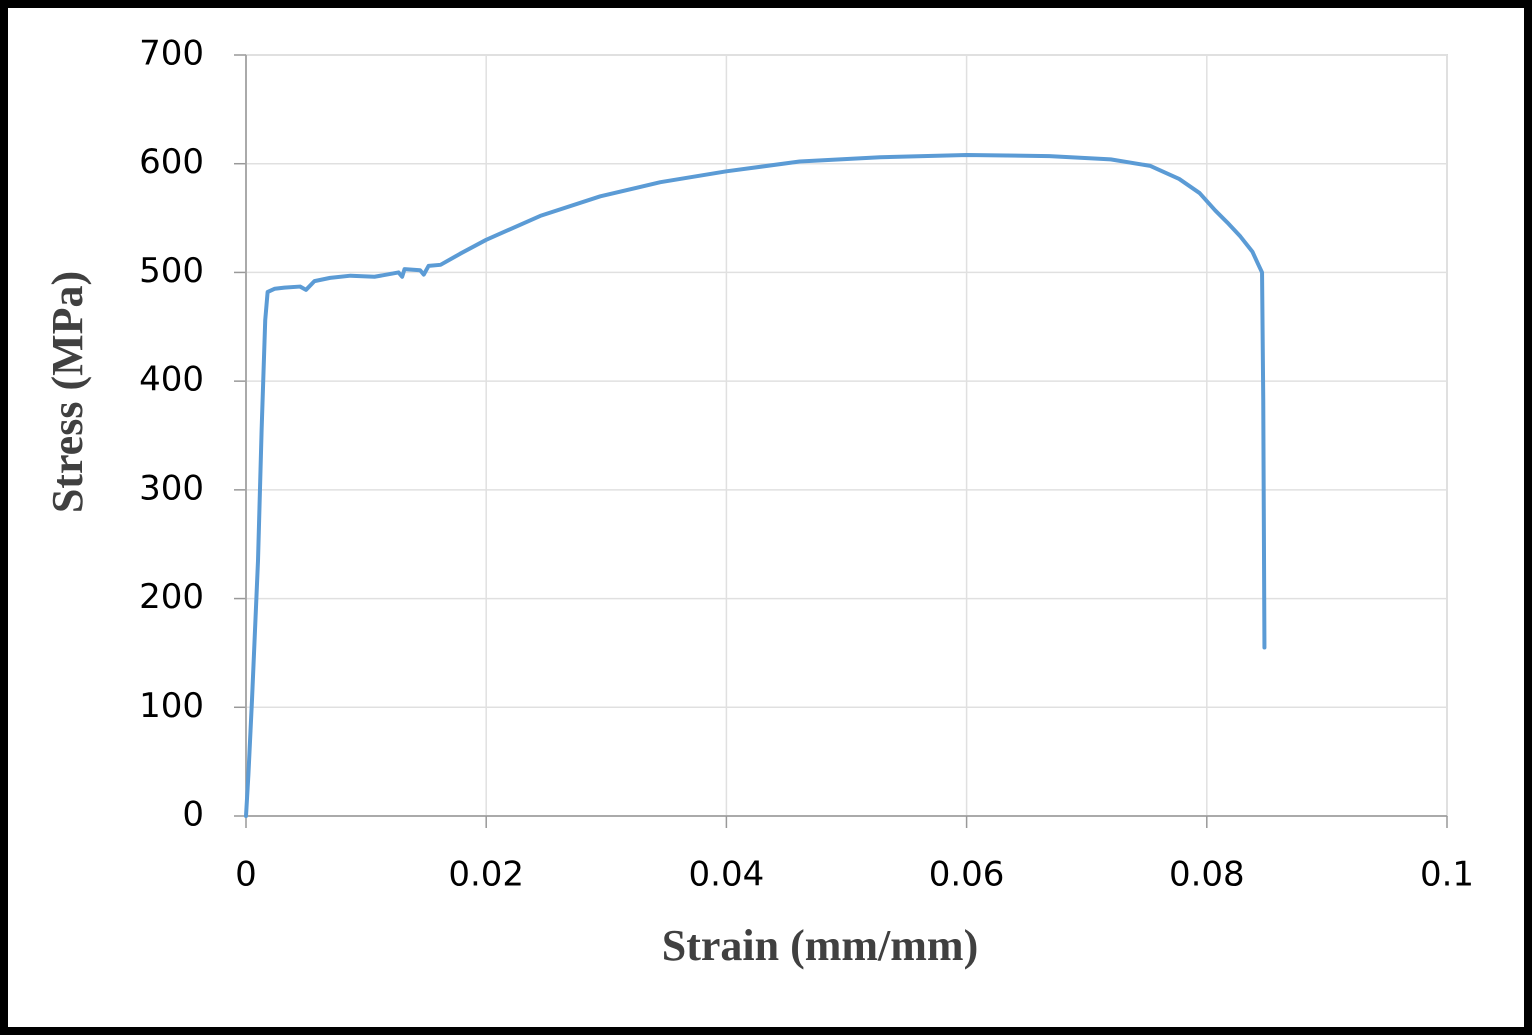  What do you see at coordinates (171, 162) in the screenshot?
I see `y-tick-label: 600` at bounding box center [171, 162].